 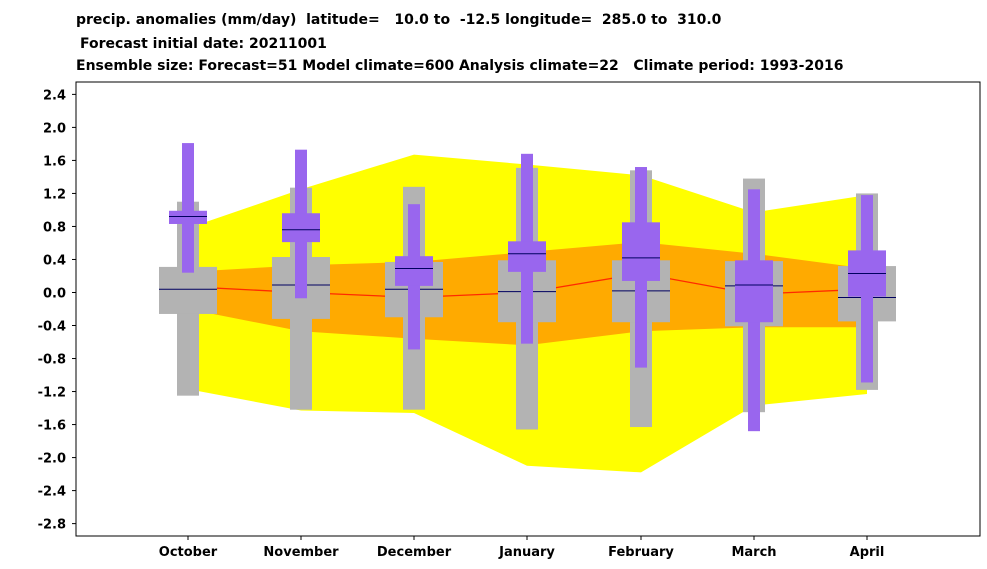 I want to click on month-boxplot-october, so click(x=188, y=269).